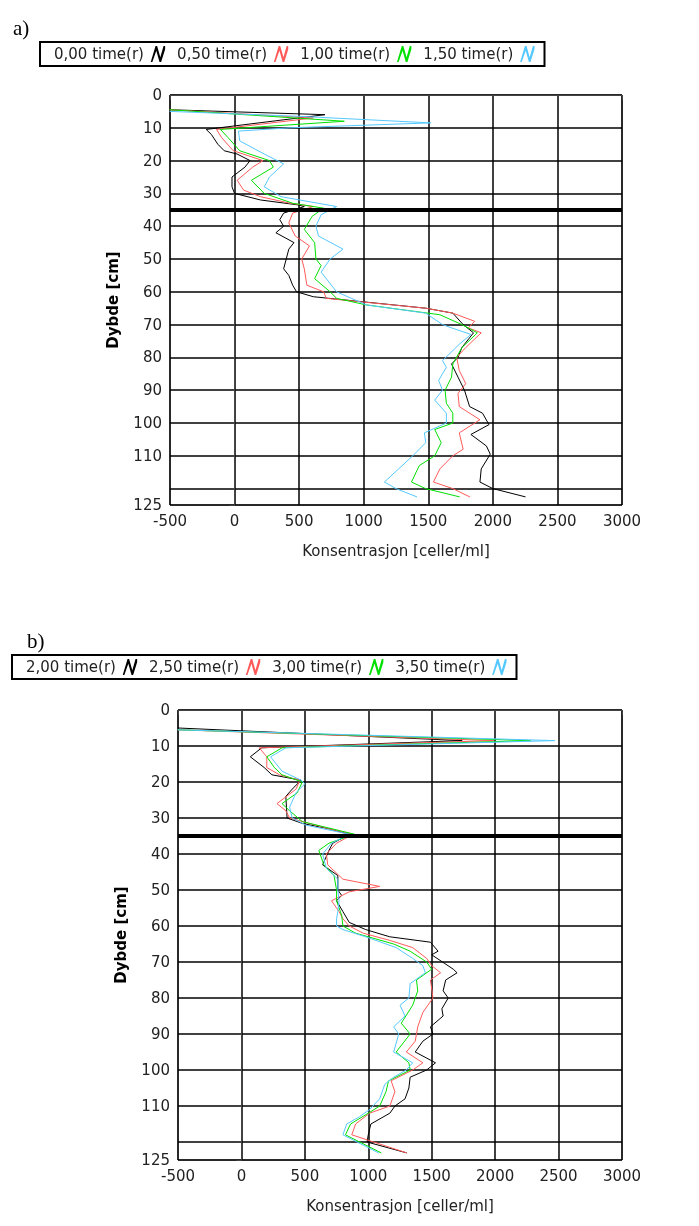 The width and height of the screenshot is (699, 1226). Describe the element at coordinates (440, 667) in the screenshot. I see `legend-label: 3,50 time(r)` at that location.